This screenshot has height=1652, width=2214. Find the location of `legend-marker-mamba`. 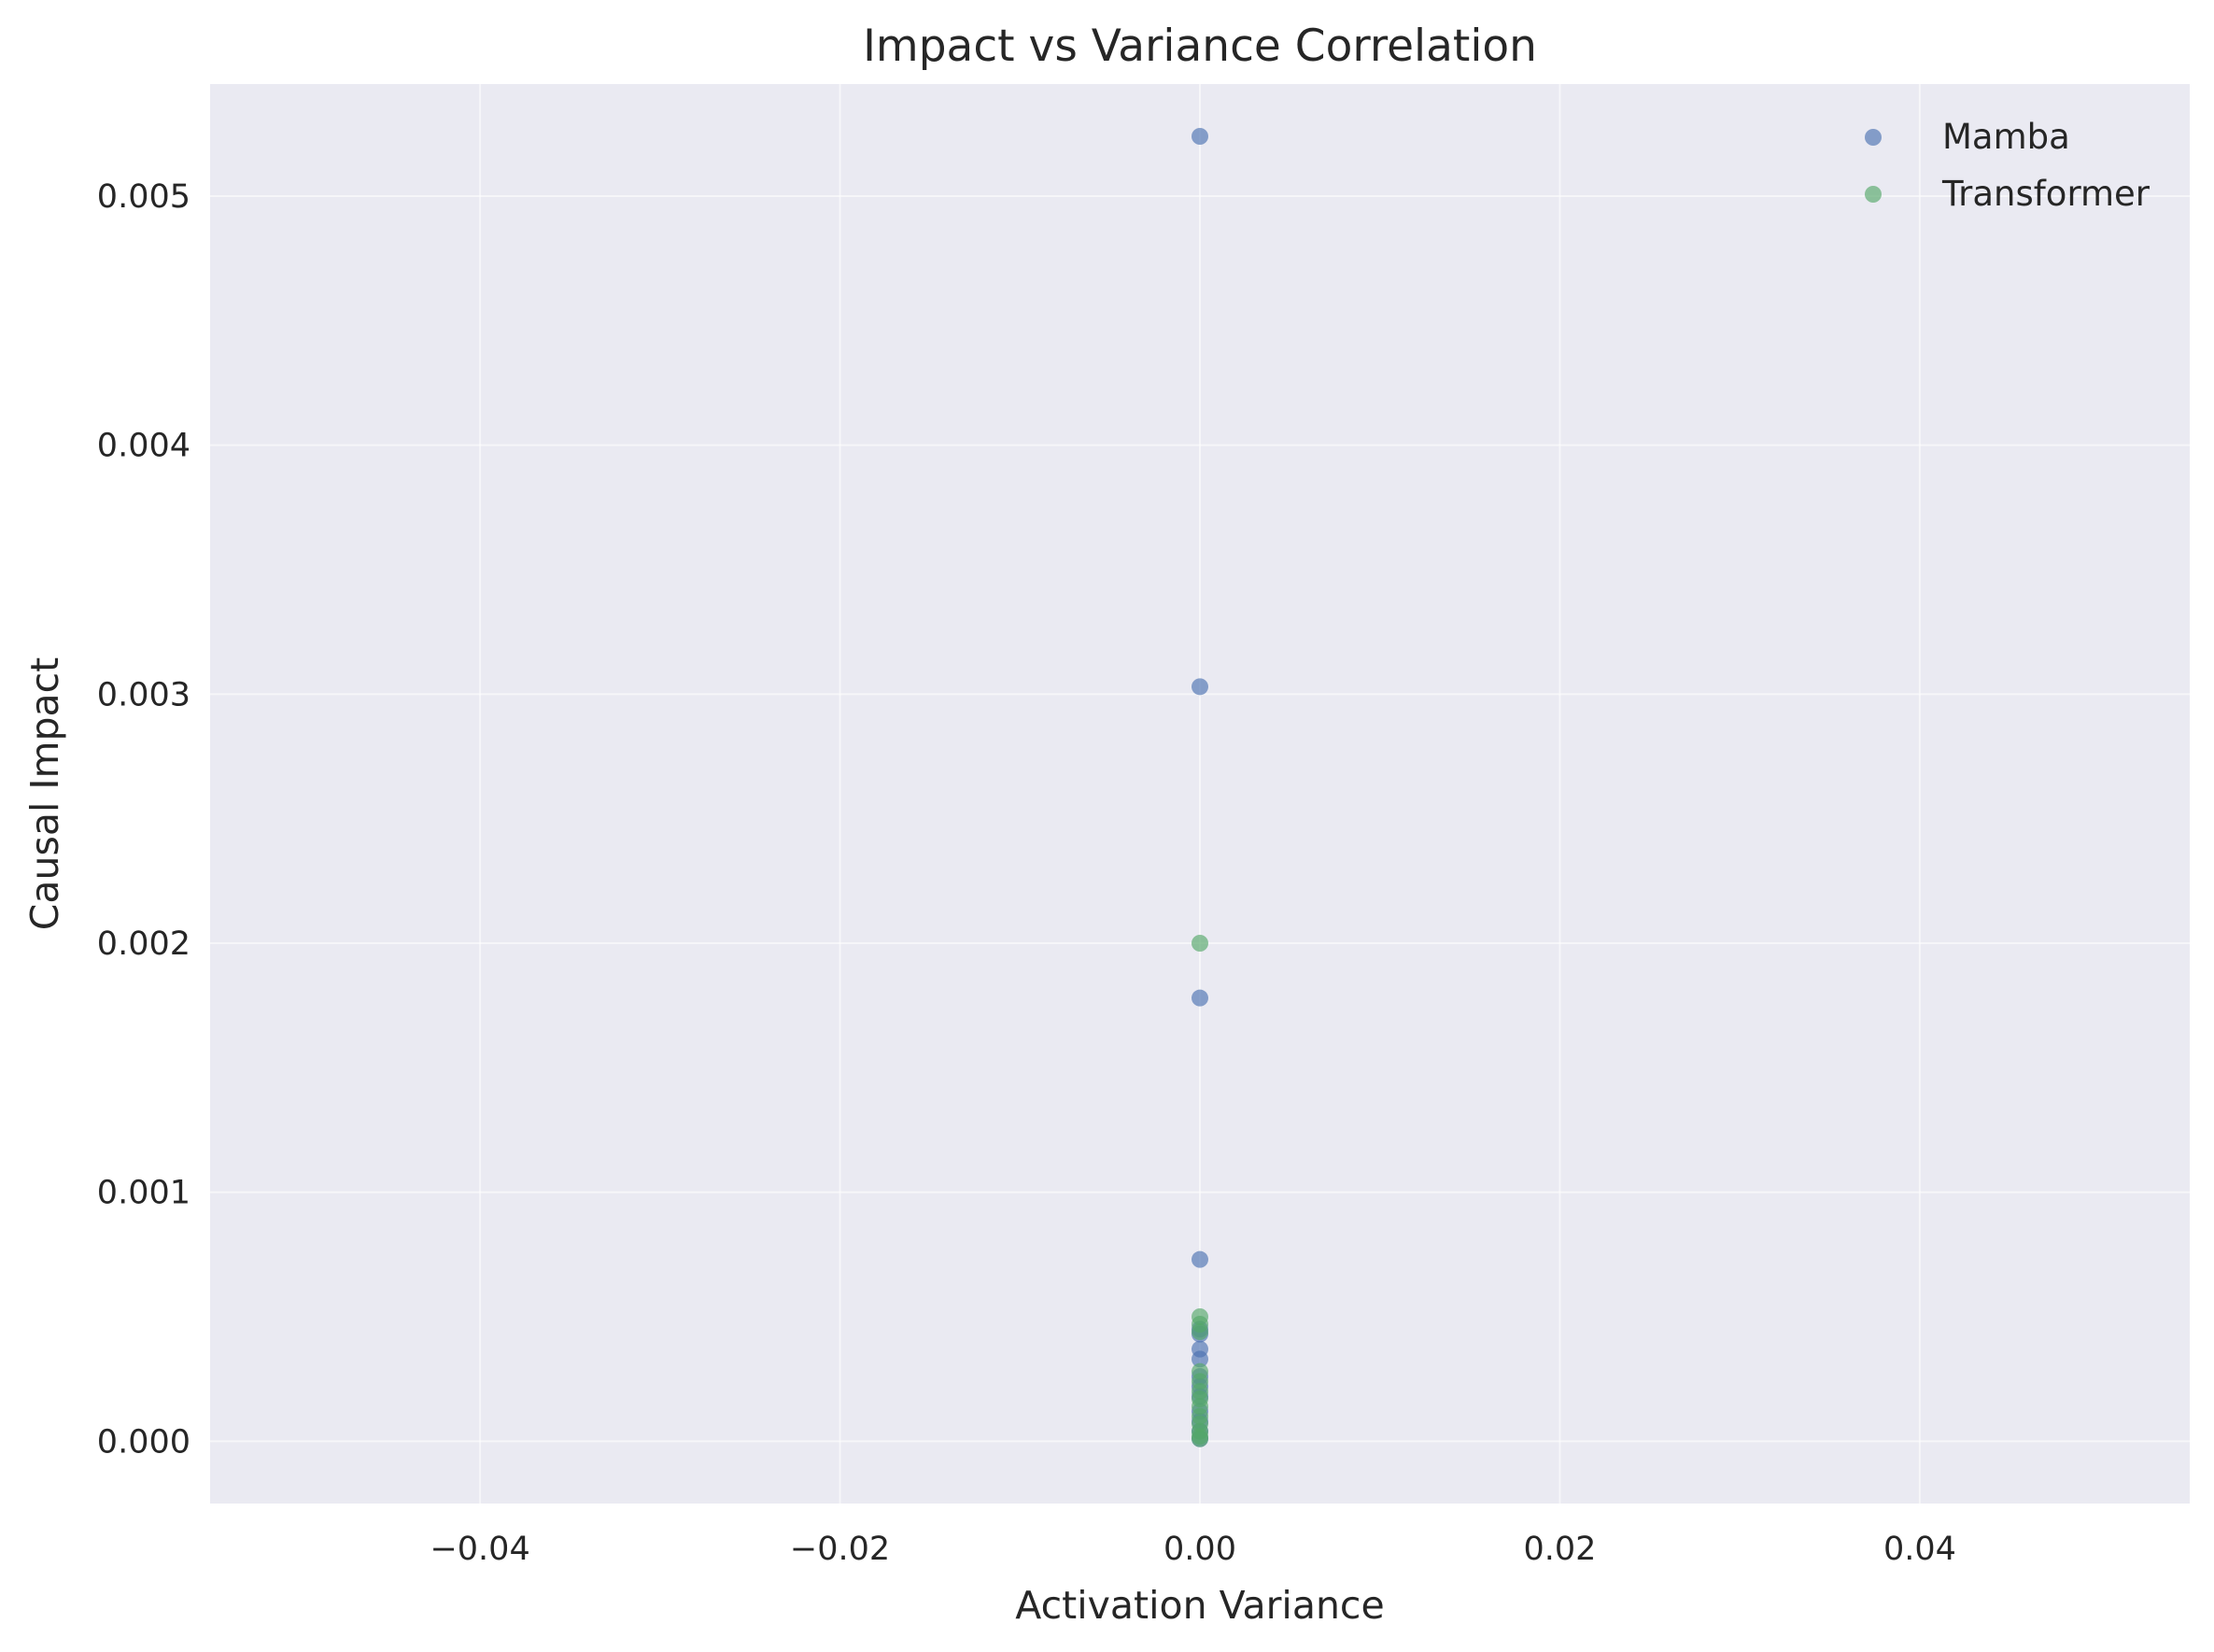

legend-marker-mamba is located at coordinates (1873, 137).